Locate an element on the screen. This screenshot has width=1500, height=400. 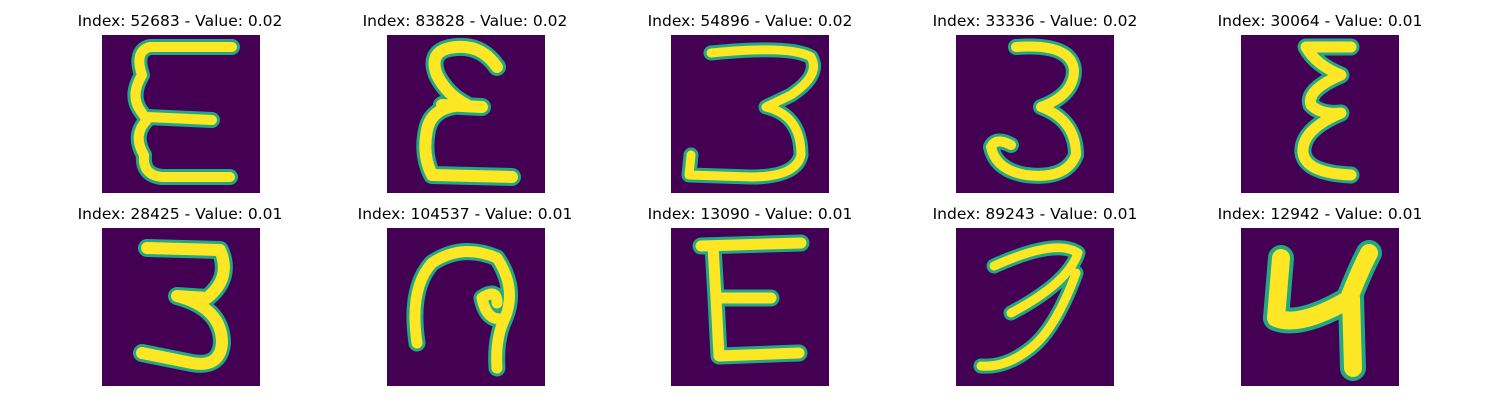
panel-title: Index: 54896 - Value: 0.02 is located at coordinates (750, 21).